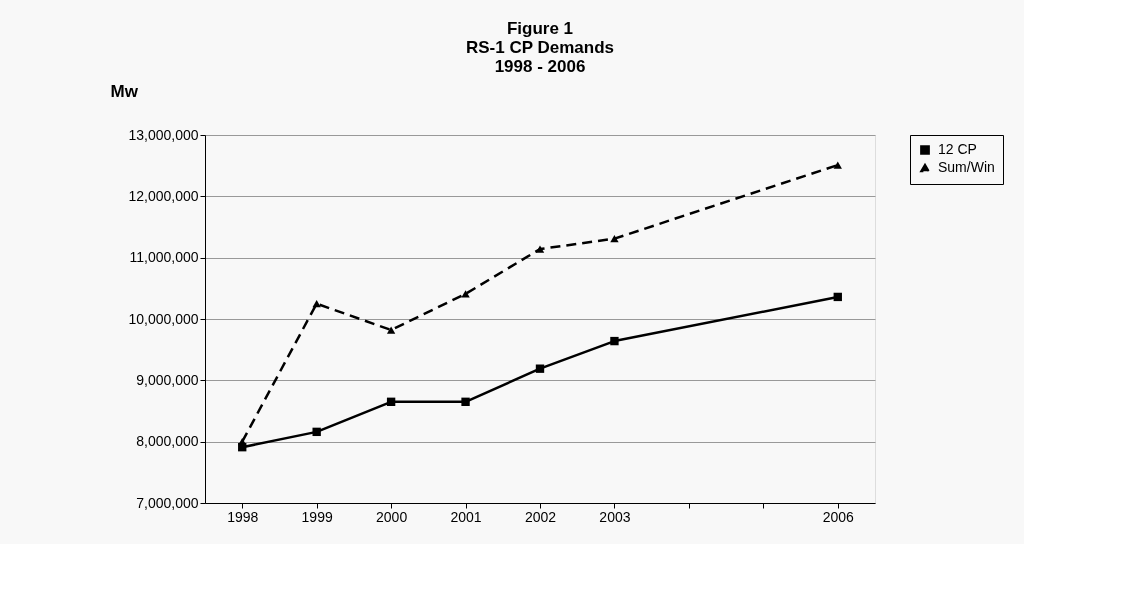  Describe the element at coordinates (124, 91) in the screenshot. I see `y-axis-title: Mw` at that location.